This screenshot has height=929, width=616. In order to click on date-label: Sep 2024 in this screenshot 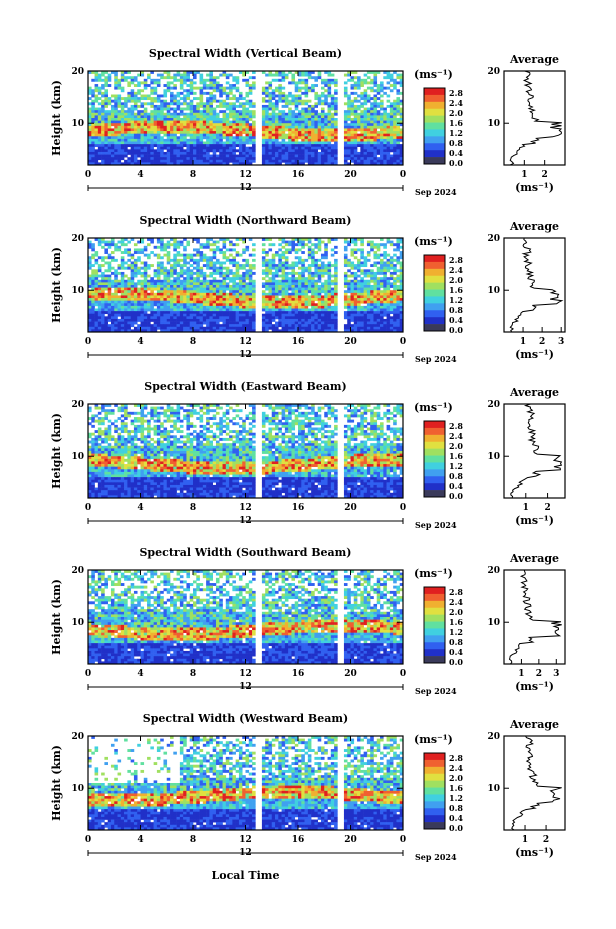, I will do `click(436, 192)`.